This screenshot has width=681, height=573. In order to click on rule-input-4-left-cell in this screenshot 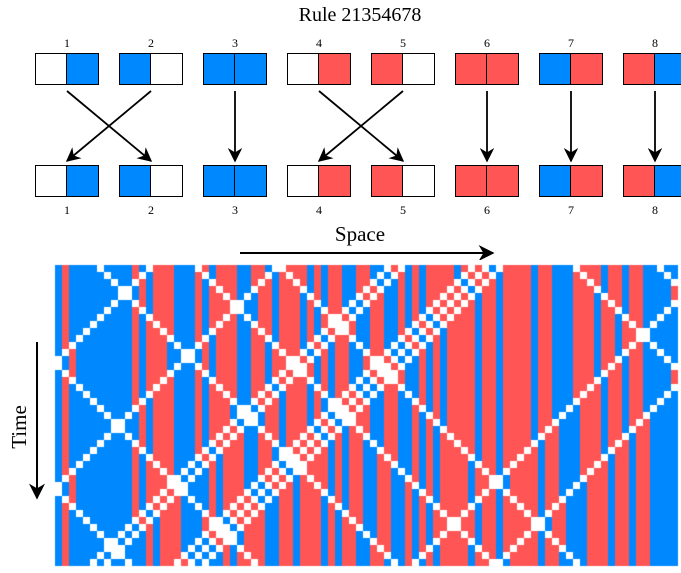, I will do `click(303, 69)`.